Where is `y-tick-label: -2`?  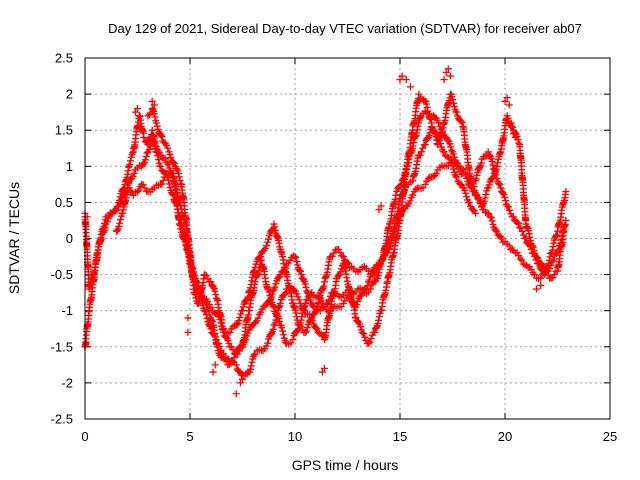 y-tick-label: -2 is located at coordinates (67, 382).